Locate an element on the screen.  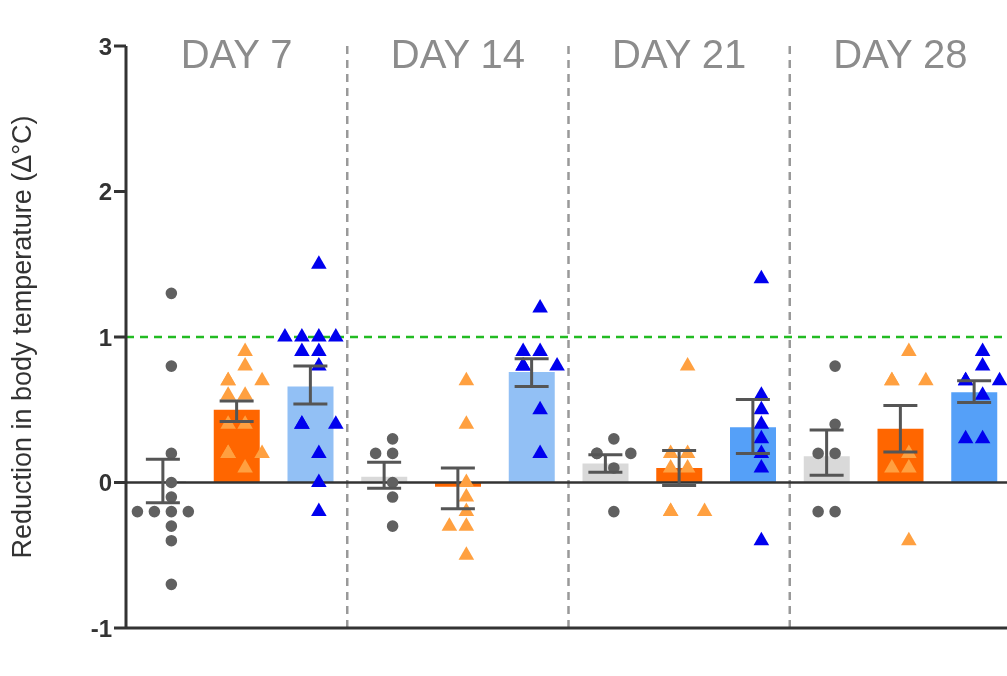
y-tick-label: 2 is located at coordinates (105, 192).